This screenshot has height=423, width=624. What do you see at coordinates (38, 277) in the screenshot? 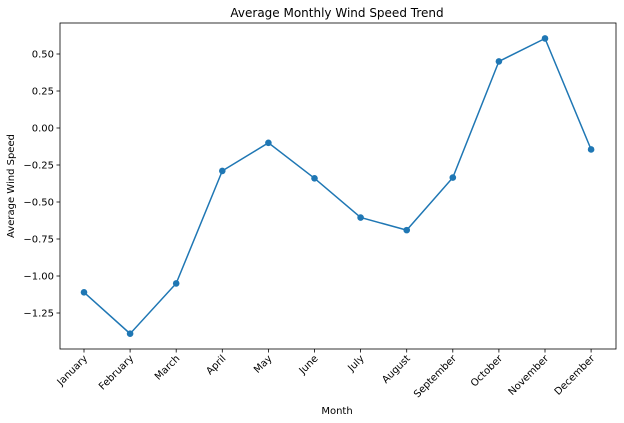
I see `y-tick-label: −1.00` at bounding box center [38, 277].